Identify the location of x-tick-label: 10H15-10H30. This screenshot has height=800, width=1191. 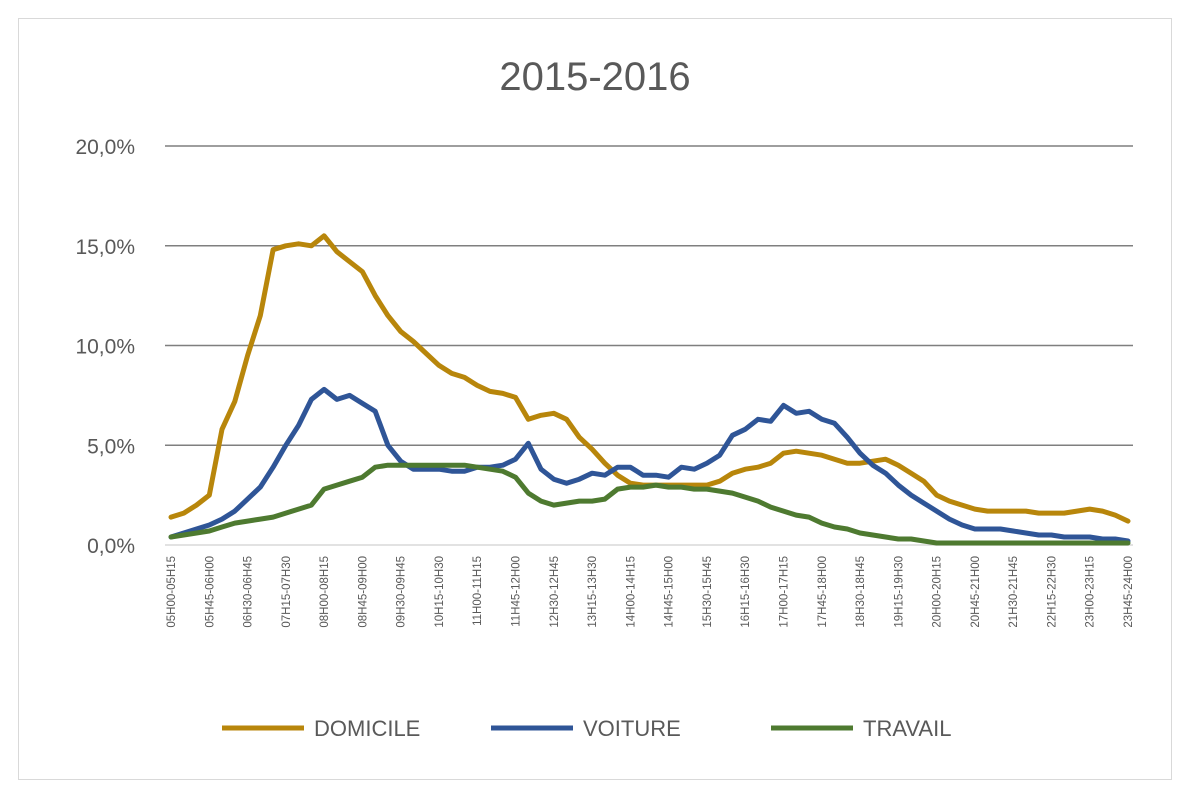
(440, 592).